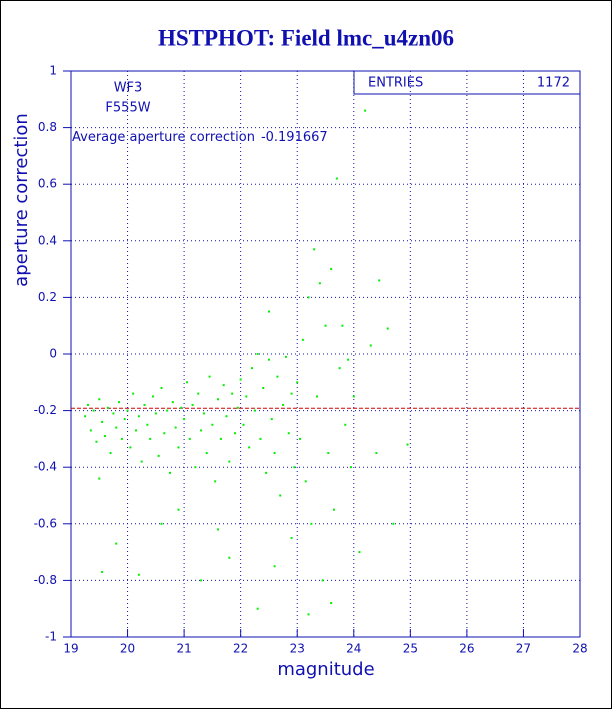 The image size is (612, 709). Describe the element at coordinates (127, 108) in the screenshot. I see `annotation: F555W` at that location.